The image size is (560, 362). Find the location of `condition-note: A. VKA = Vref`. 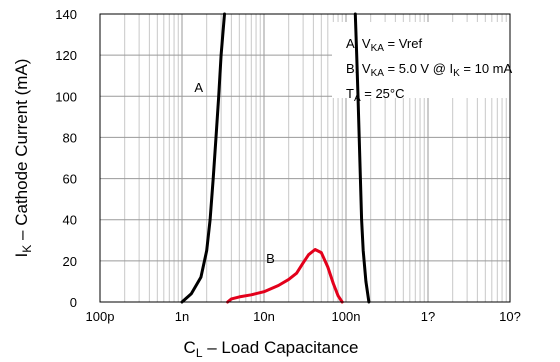

condition-note: A. VKA = Vref is located at coordinates (384, 45).